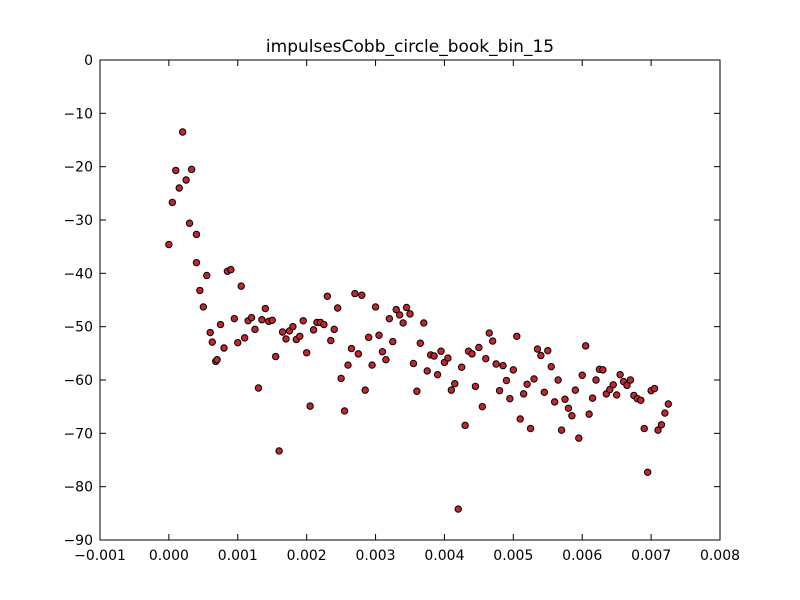  I want to click on x-tick-label: 0.002, so click(307, 556).